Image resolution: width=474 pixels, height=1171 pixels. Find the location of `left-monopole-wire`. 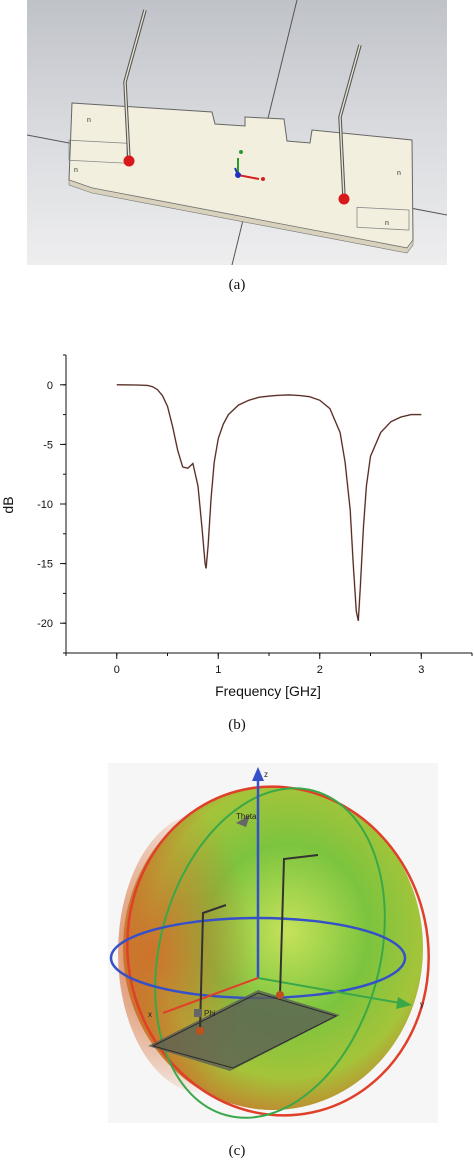

left-monopole-wire is located at coordinates (213, 968).